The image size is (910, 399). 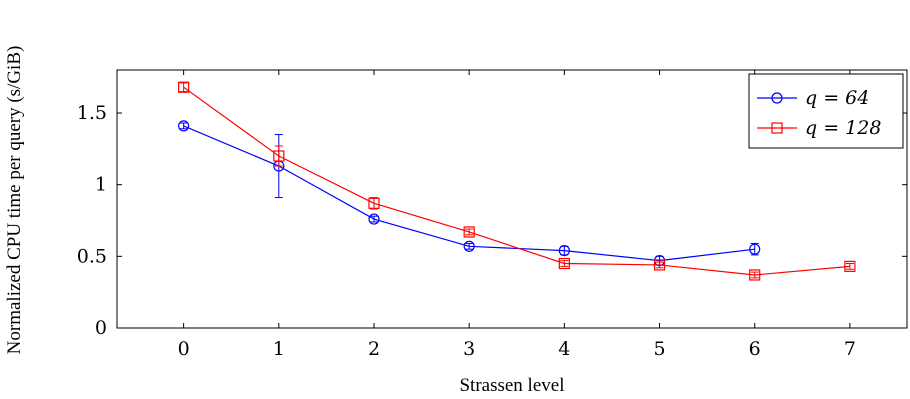 I want to click on legend-box, so click(x=826, y=111).